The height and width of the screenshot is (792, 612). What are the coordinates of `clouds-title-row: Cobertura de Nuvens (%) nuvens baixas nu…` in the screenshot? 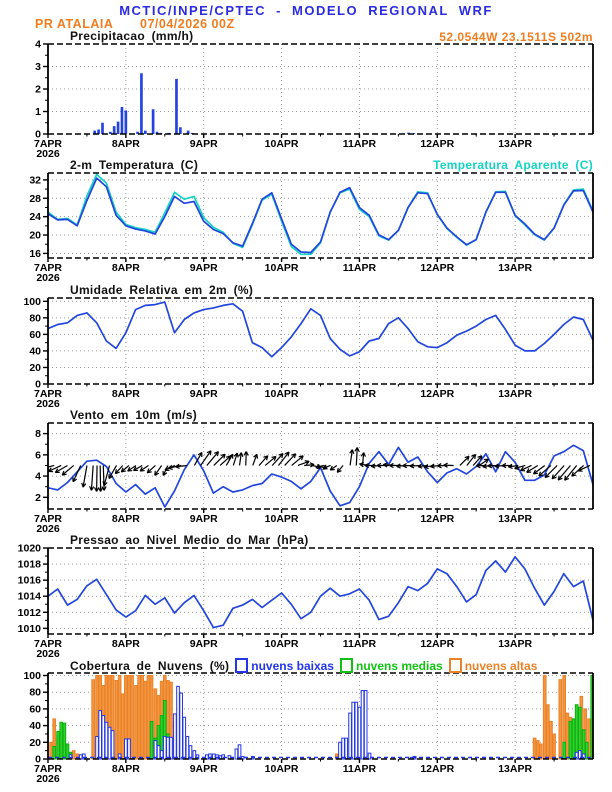 It's located at (303, 665).